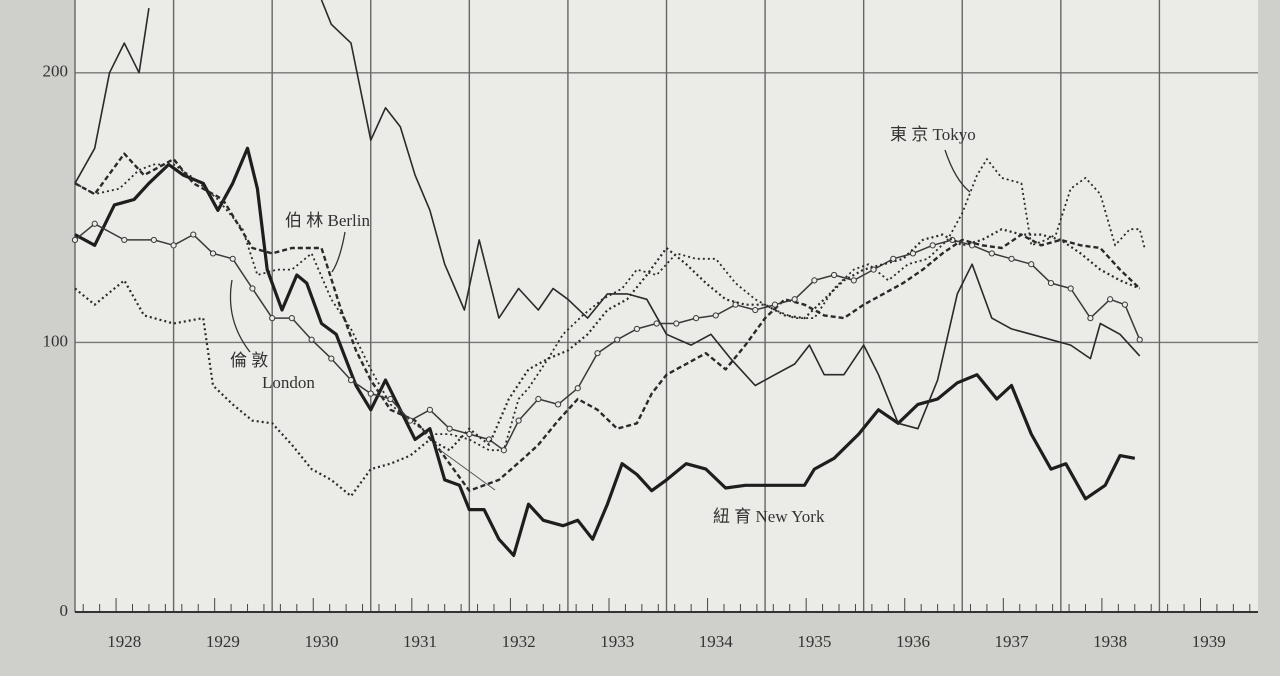  Describe the element at coordinates (814, 641) in the screenshot. I see `x-tick-label: 1935` at that location.